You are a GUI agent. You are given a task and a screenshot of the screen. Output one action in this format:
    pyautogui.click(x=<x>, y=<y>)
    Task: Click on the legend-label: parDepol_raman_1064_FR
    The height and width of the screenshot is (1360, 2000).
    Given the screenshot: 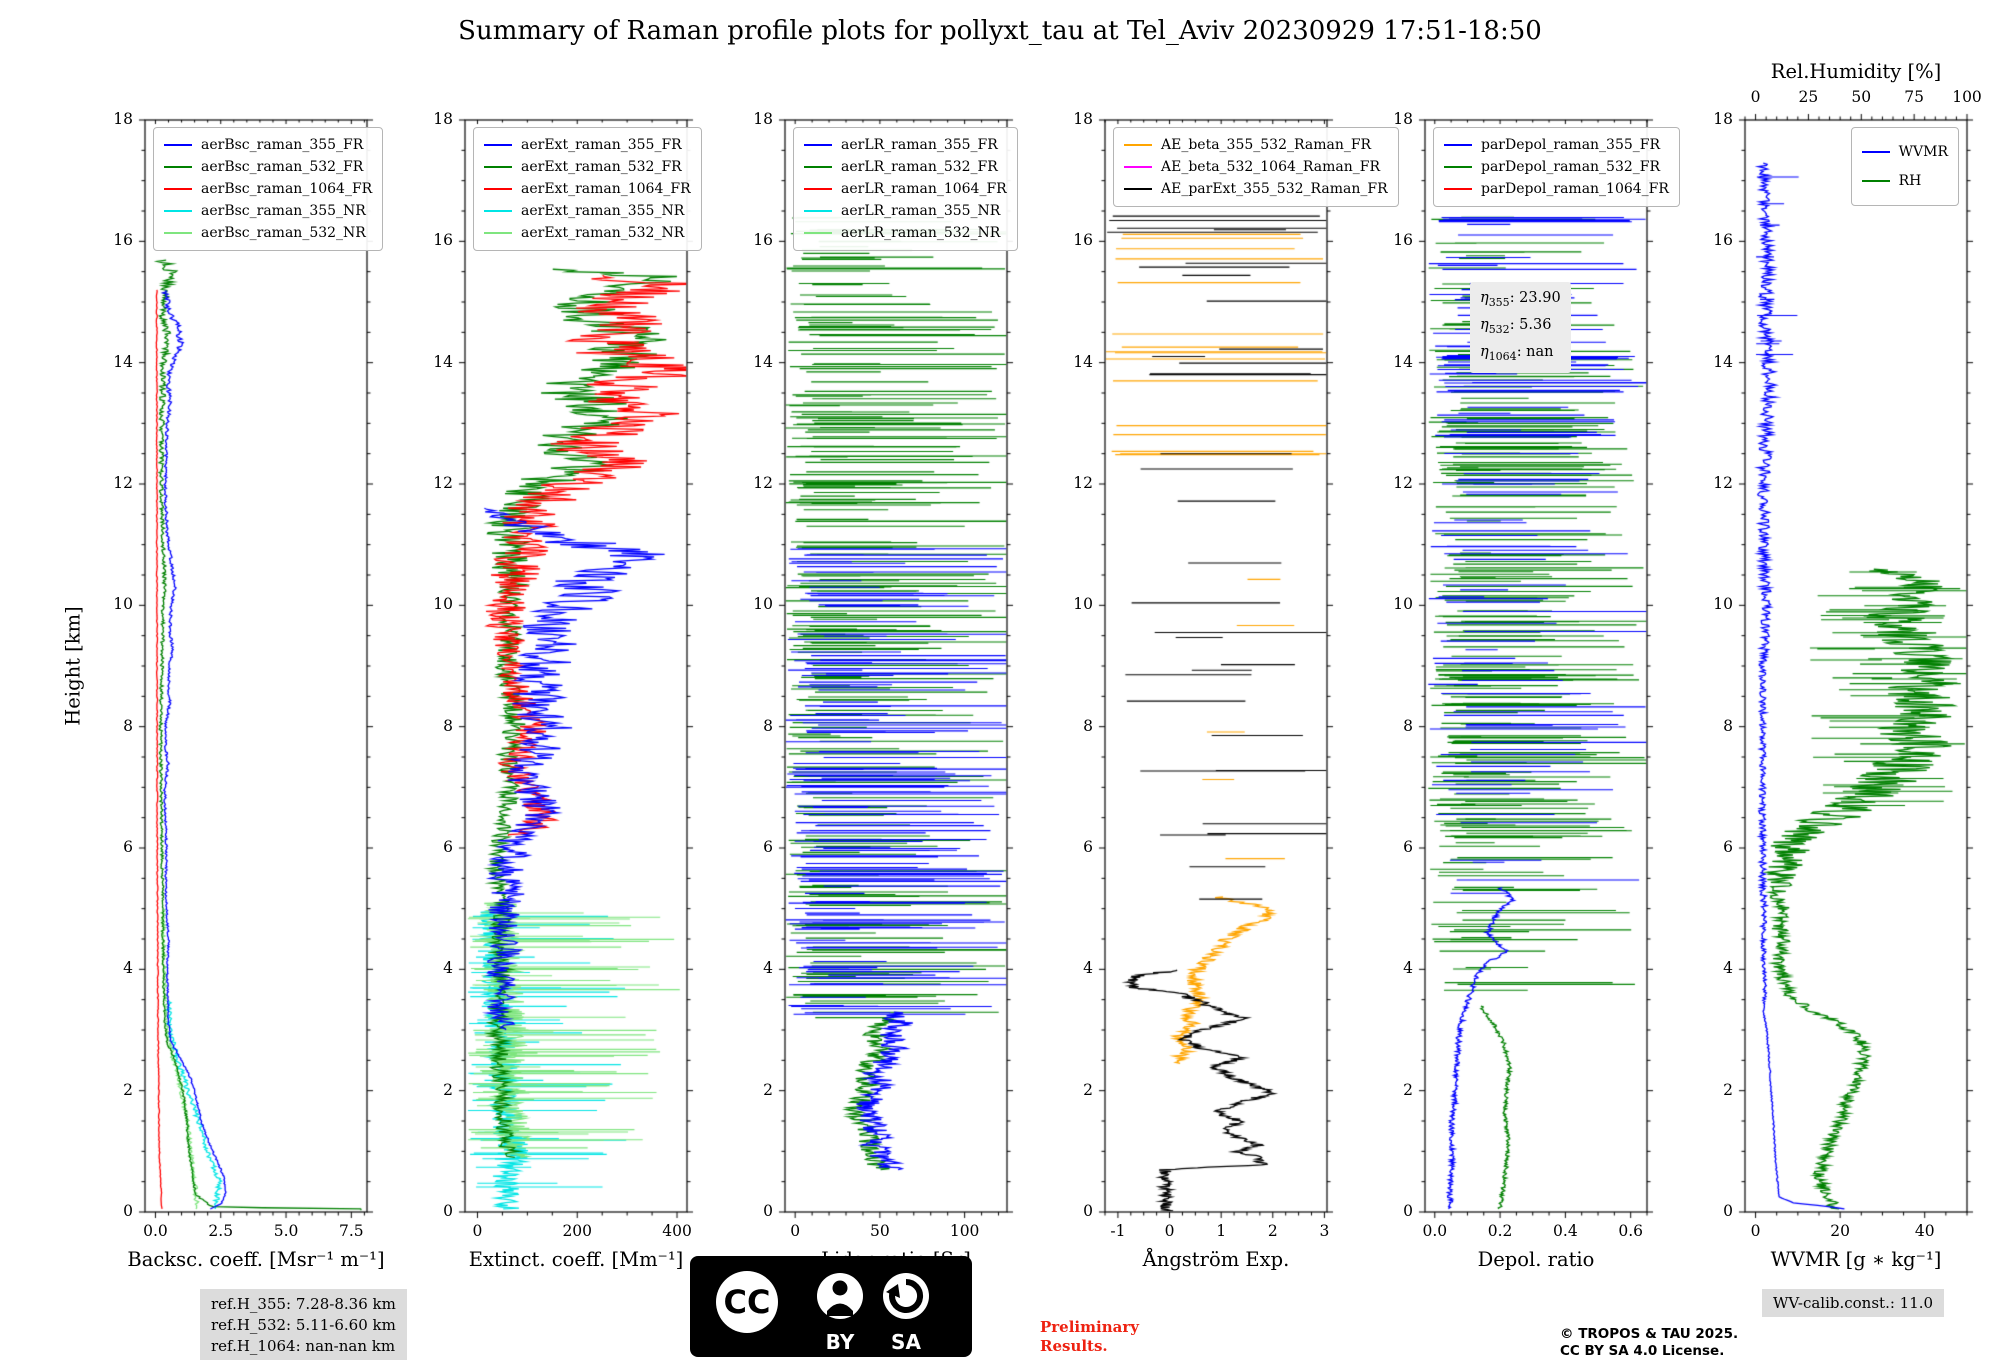 What is the action you would take?
    pyautogui.click(x=1575, y=189)
    